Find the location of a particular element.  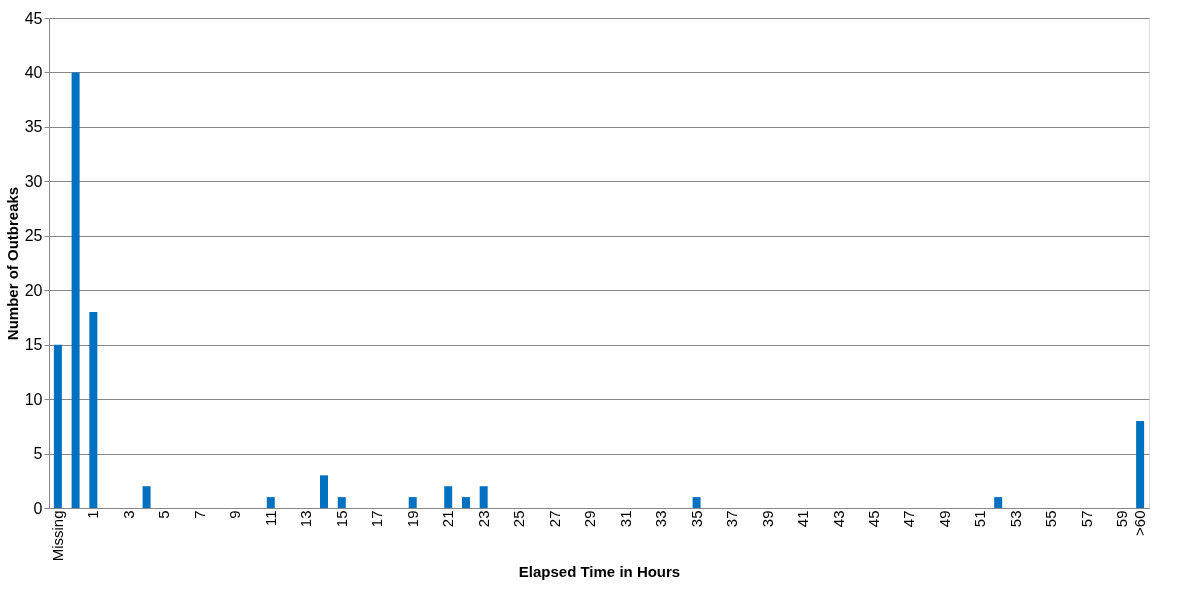

y-tick-label: 0 is located at coordinates (38, 508).